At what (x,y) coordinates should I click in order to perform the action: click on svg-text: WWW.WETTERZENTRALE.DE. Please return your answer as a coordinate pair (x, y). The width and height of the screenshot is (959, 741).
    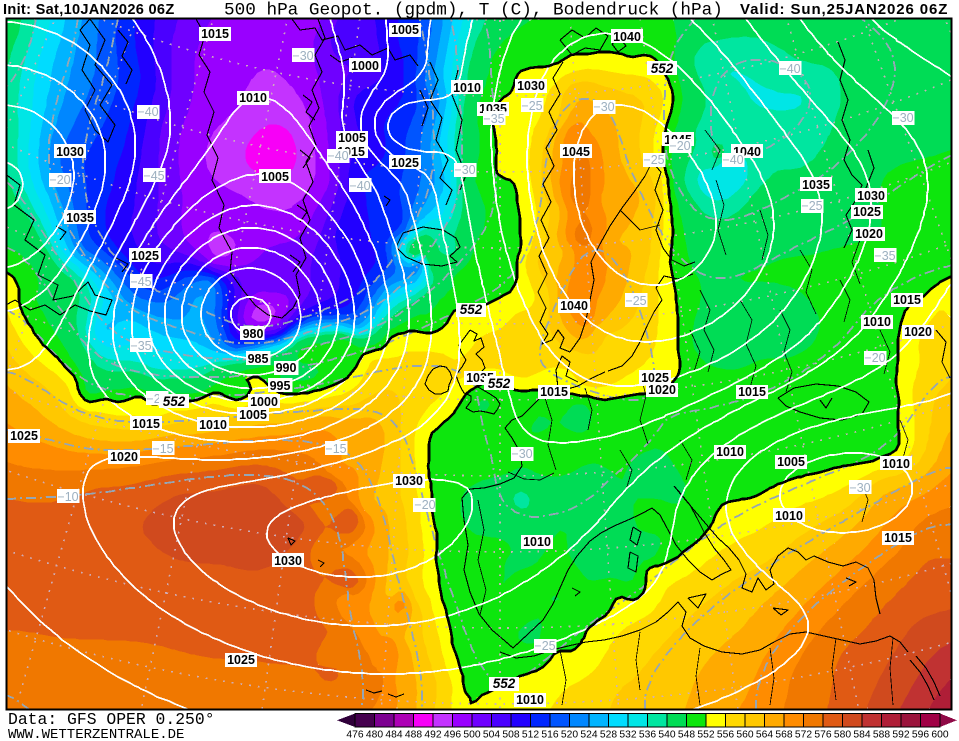
    Looking at the image, I should click on (96, 734).